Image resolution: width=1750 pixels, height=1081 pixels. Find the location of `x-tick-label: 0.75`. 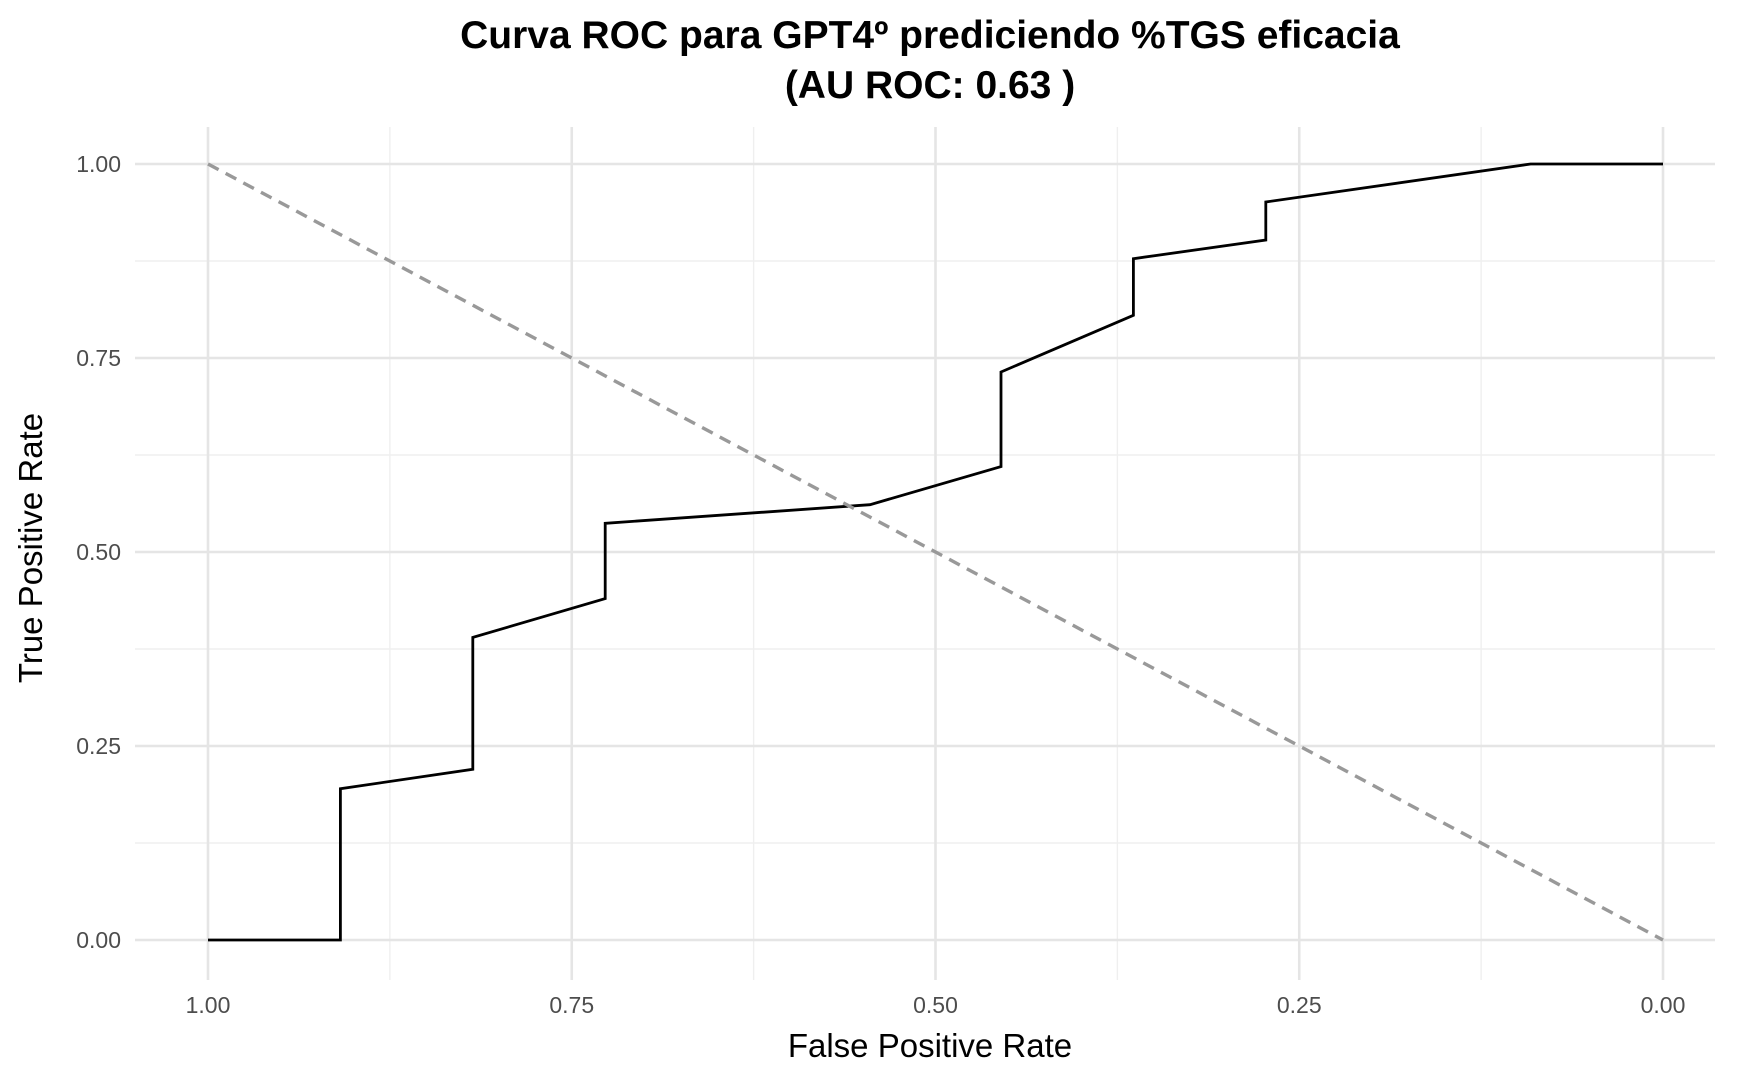

x-tick-label: 0.75 is located at coordinates (571, 1005).